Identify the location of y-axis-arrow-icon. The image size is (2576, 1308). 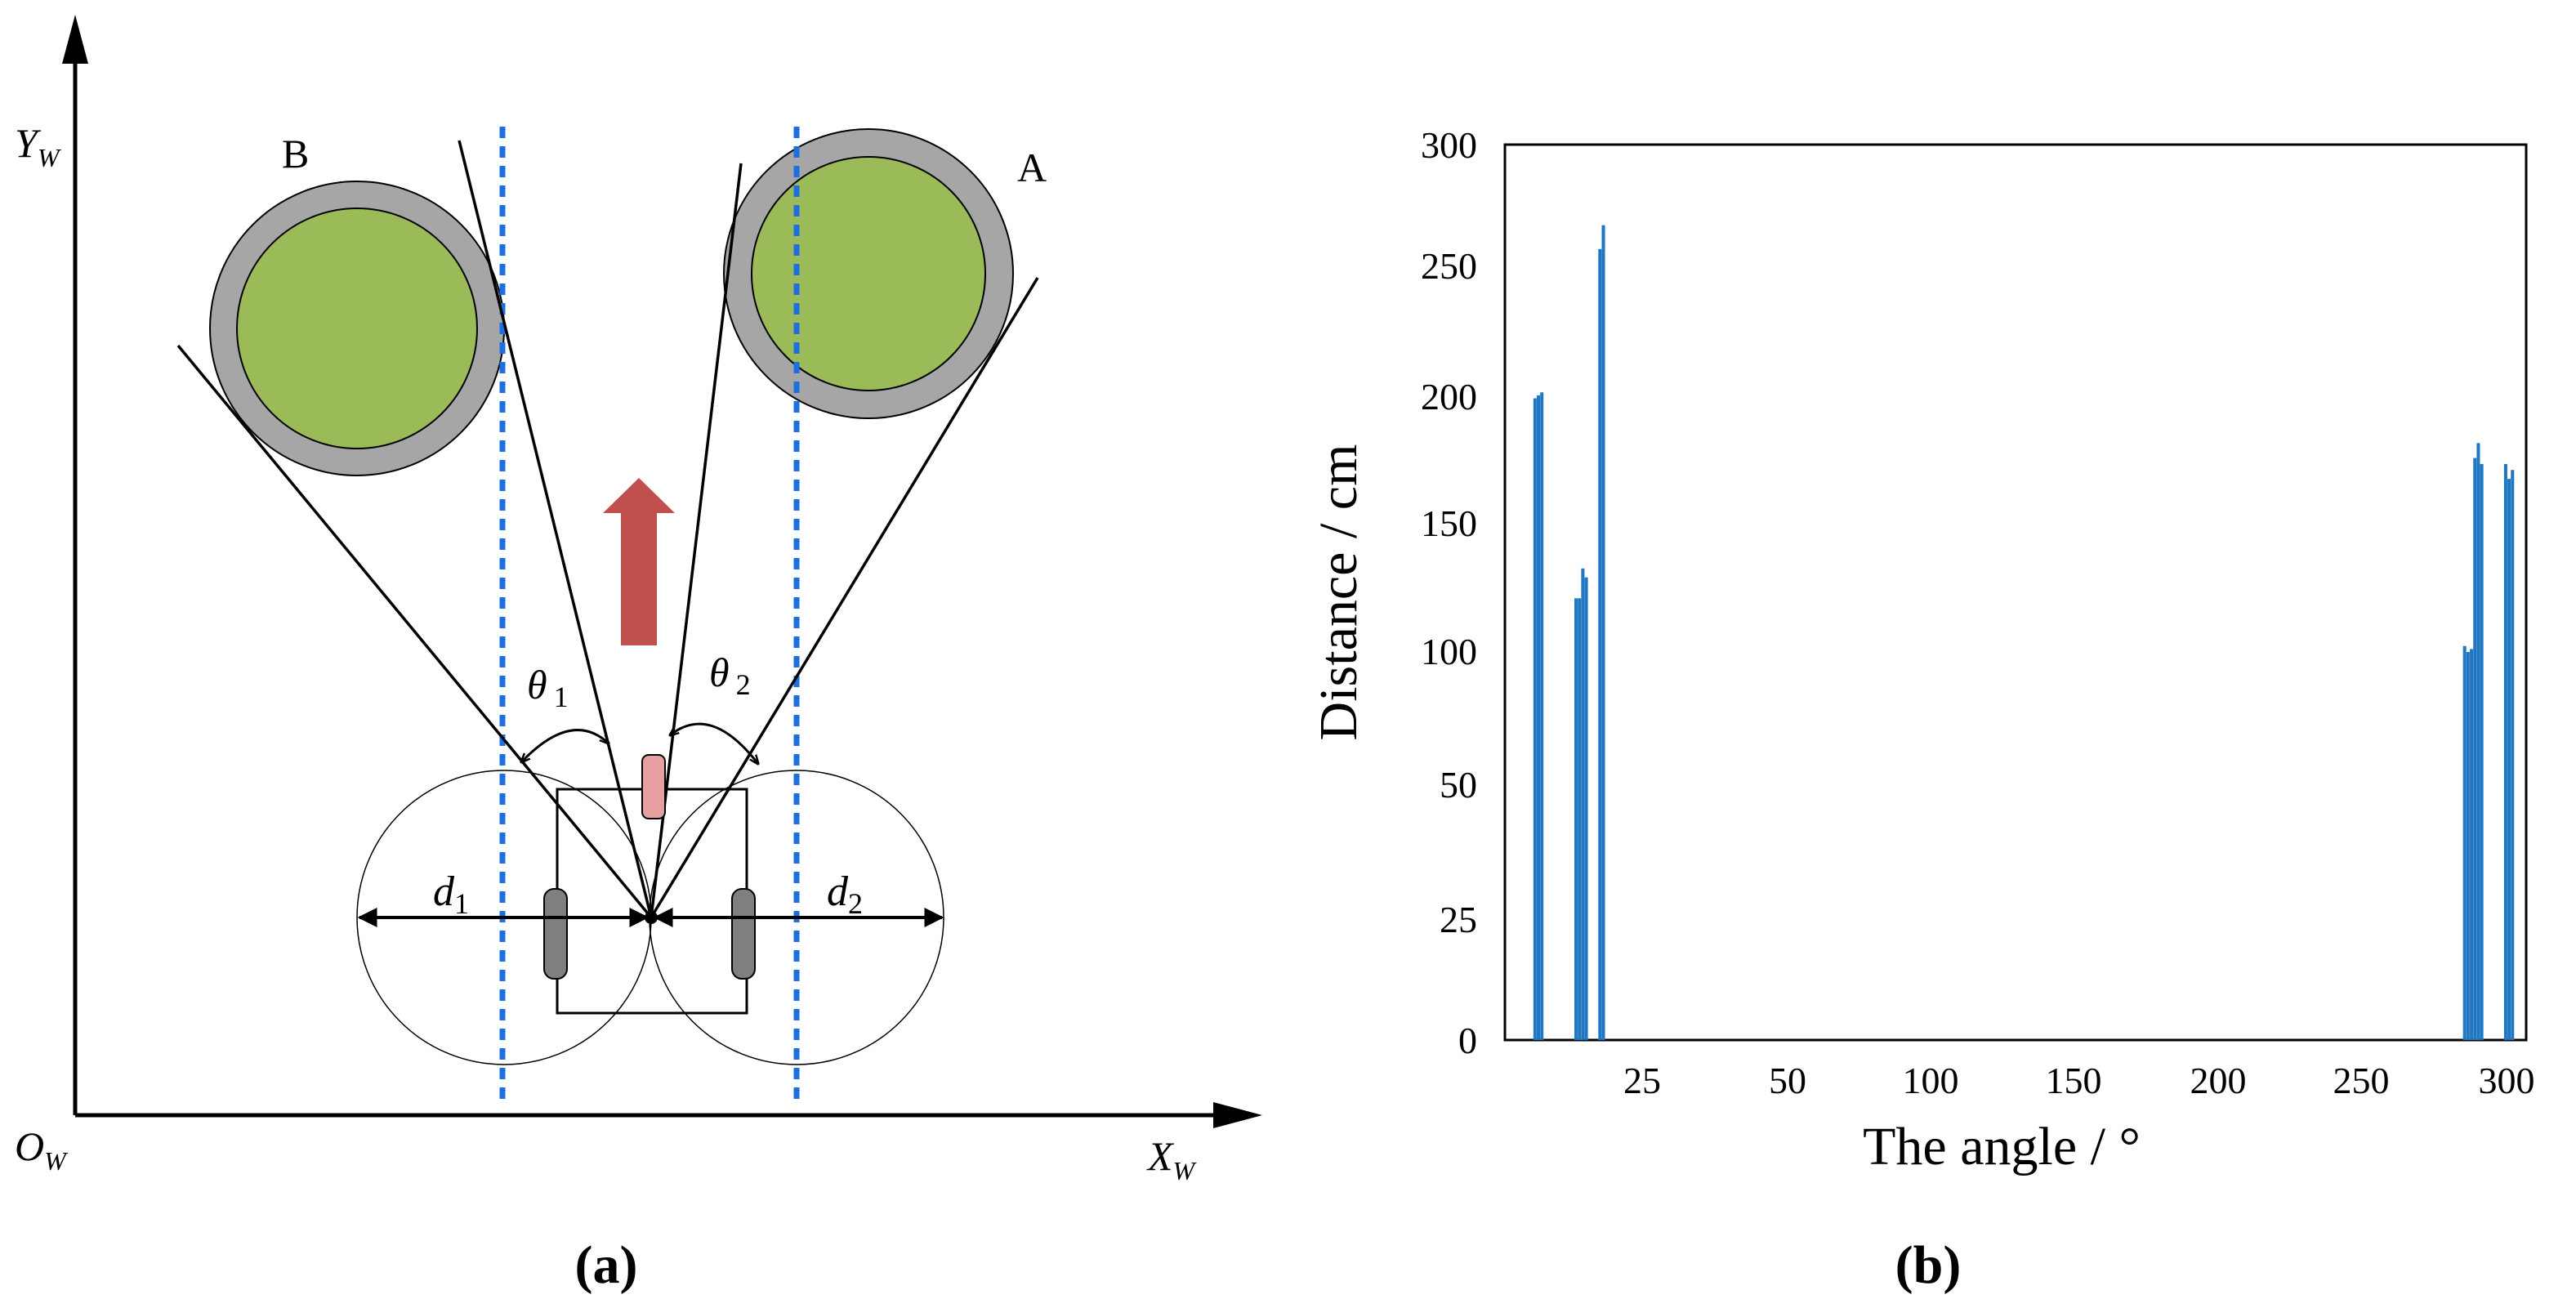
(75, 39).